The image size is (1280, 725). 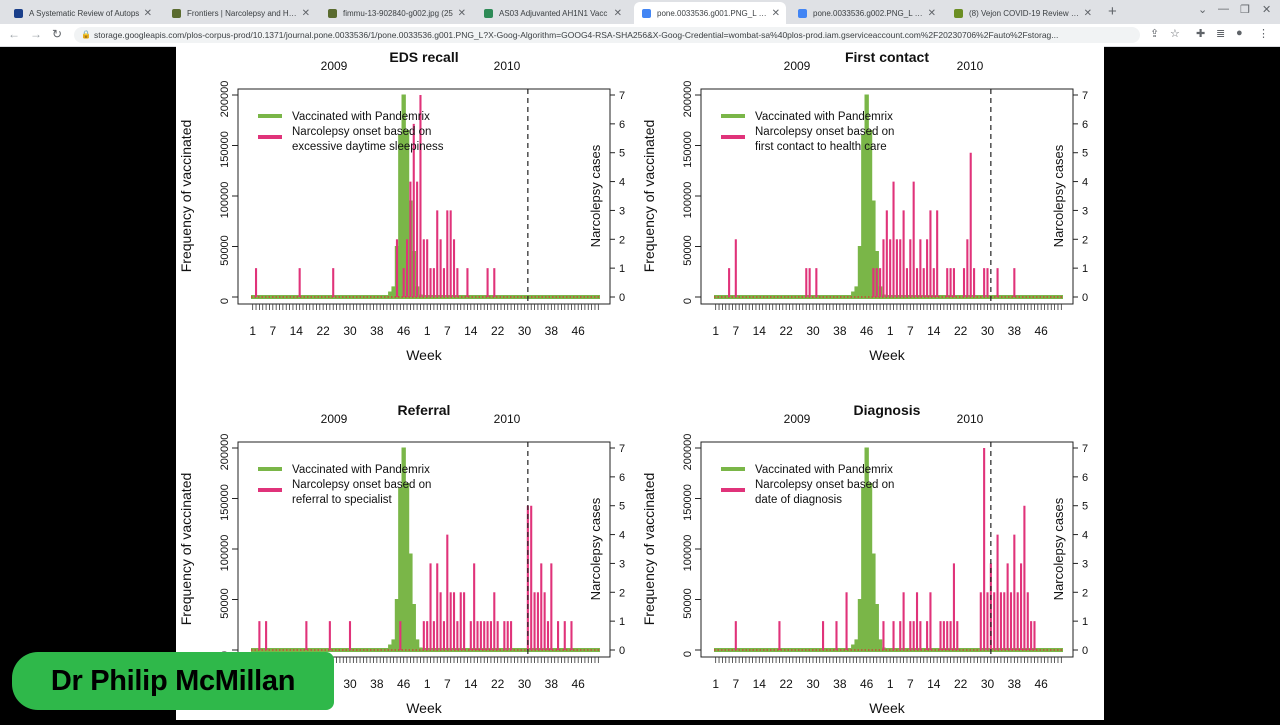 What do you see at coordinates (507, 419) in the screenshot?
I see `year-label-2010: 2010` at bounding box center [507, 419].